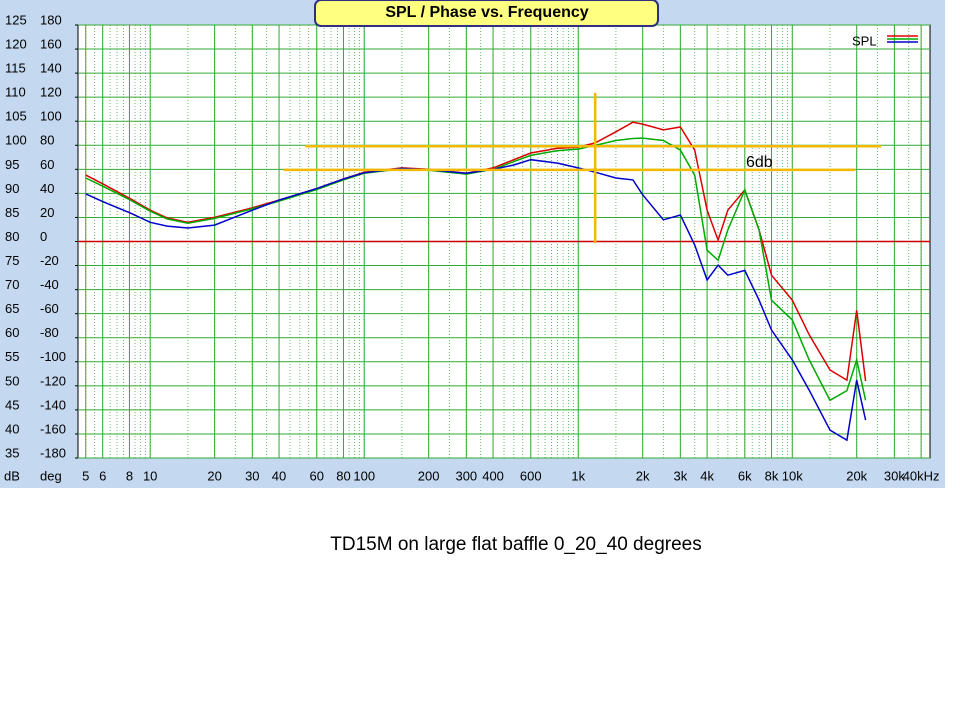  Describe the element at coordinates (49, 308) in the screenshot. I see `y2-tick-label: -60` at that location.